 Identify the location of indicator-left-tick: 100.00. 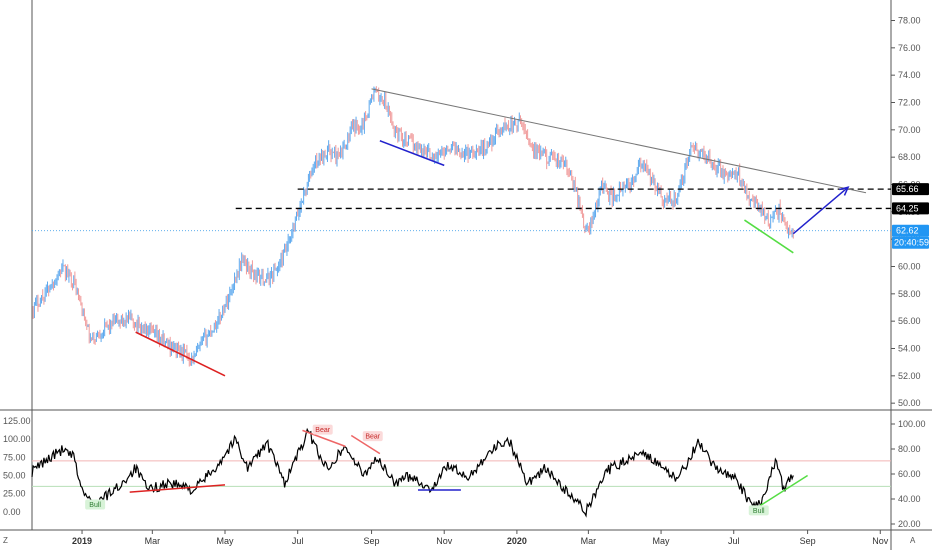
(17, 439).